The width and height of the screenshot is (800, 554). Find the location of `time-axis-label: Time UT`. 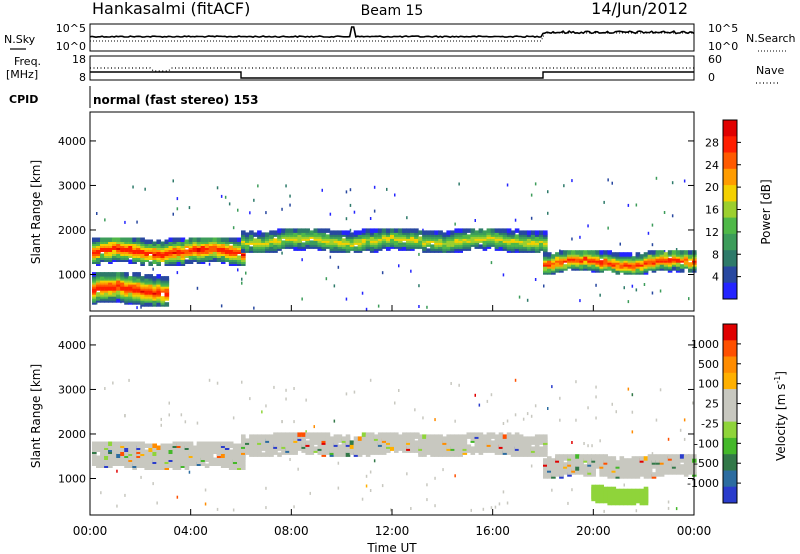

time-axis-label: Time UT is located at coordinates (391, 547).